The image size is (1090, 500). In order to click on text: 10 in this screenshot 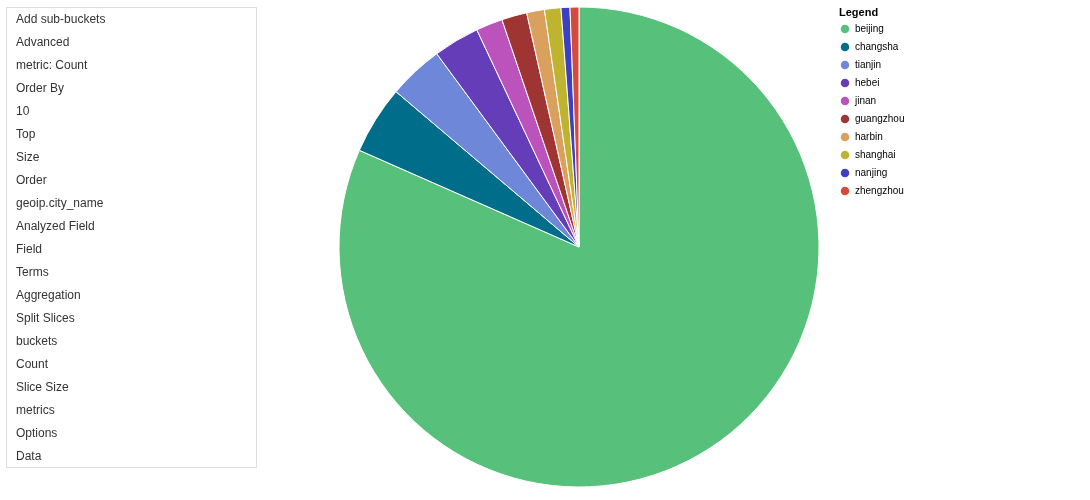, I will do `click(23, 110)`.